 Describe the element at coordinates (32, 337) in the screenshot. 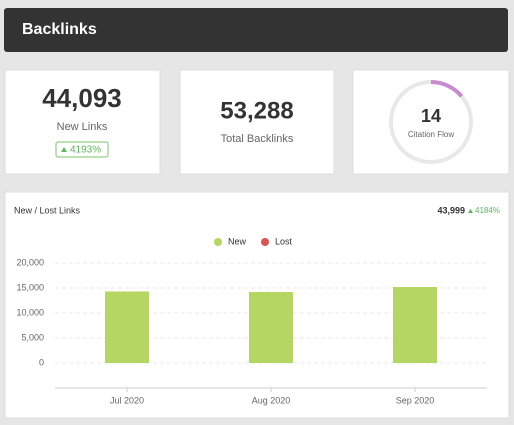

I see `y-tick-label: 5,000` at that location.